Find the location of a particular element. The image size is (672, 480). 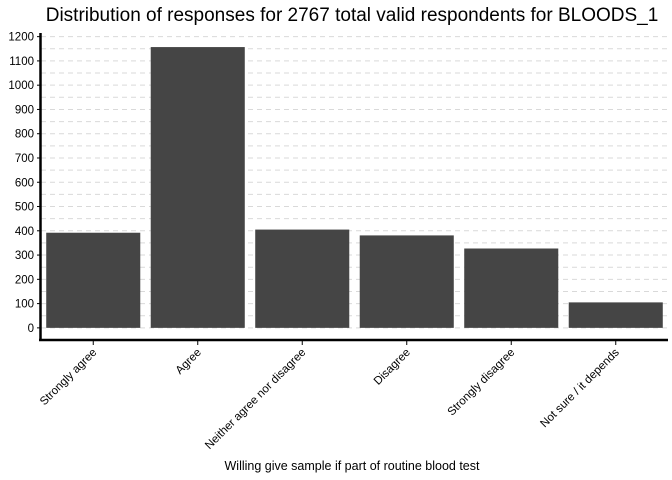

x-tick-label: Agree is located at coordinates (189, 362).